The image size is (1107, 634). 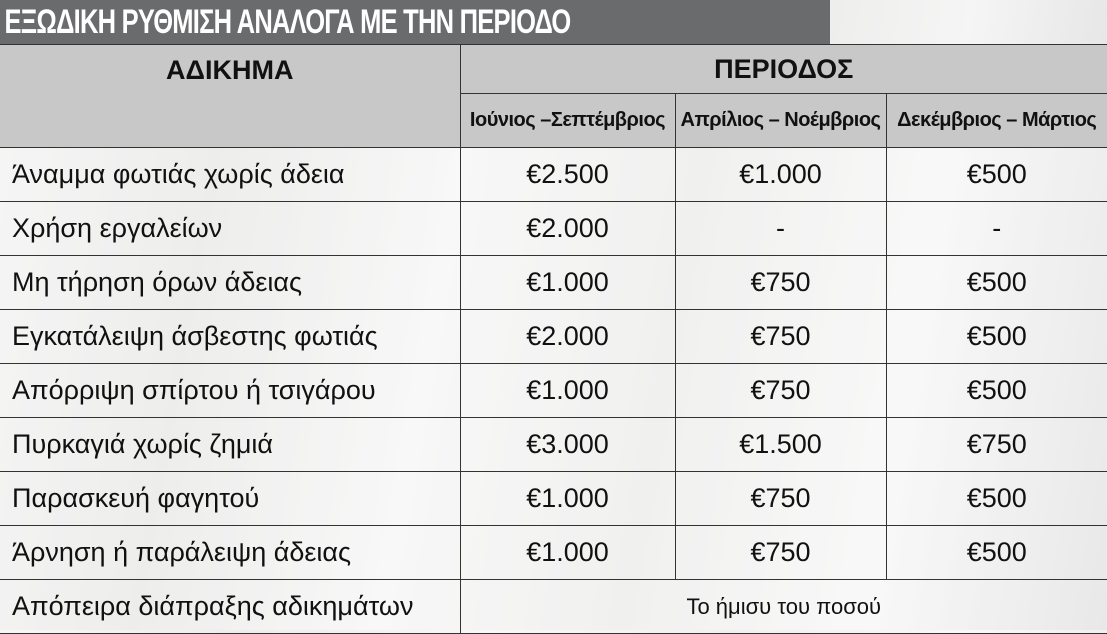 What do you see at coordinates (230, 336) in the screenshot?
I see `offense-name: Εγκατάλειψη άσβεστης φωτιάς` at bounding box center [230, 336].